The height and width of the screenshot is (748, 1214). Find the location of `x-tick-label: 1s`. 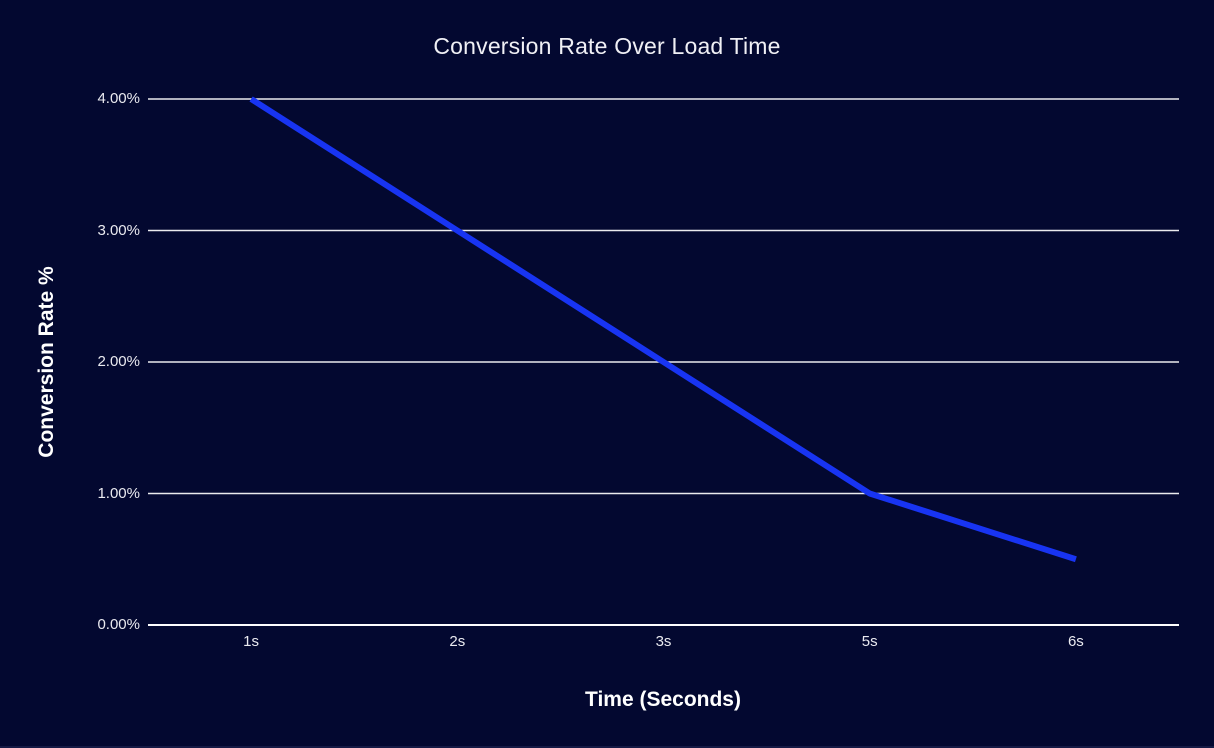

x-tick-label: 1s is located at coordinates (251, 641).